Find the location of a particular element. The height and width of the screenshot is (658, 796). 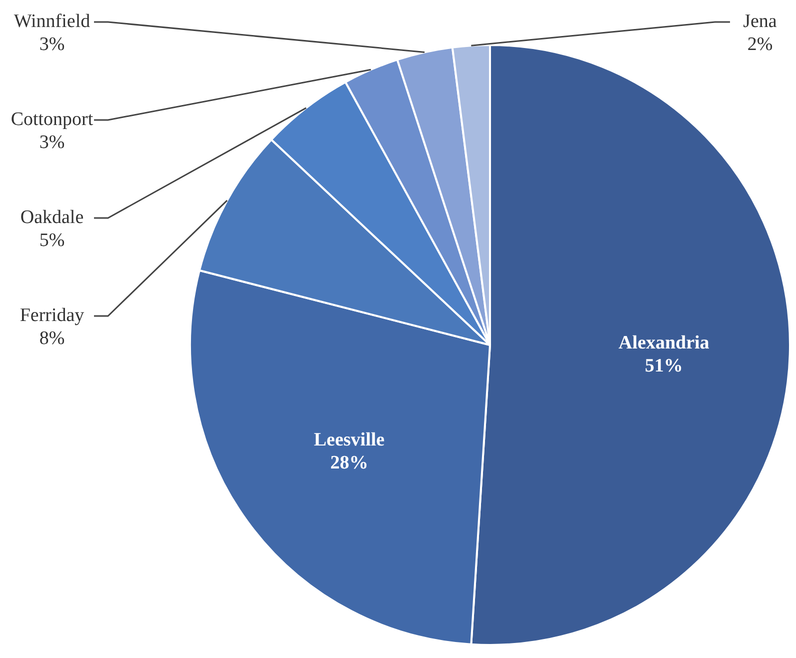

slice-label: Jena is located at coordinates (760, 21).